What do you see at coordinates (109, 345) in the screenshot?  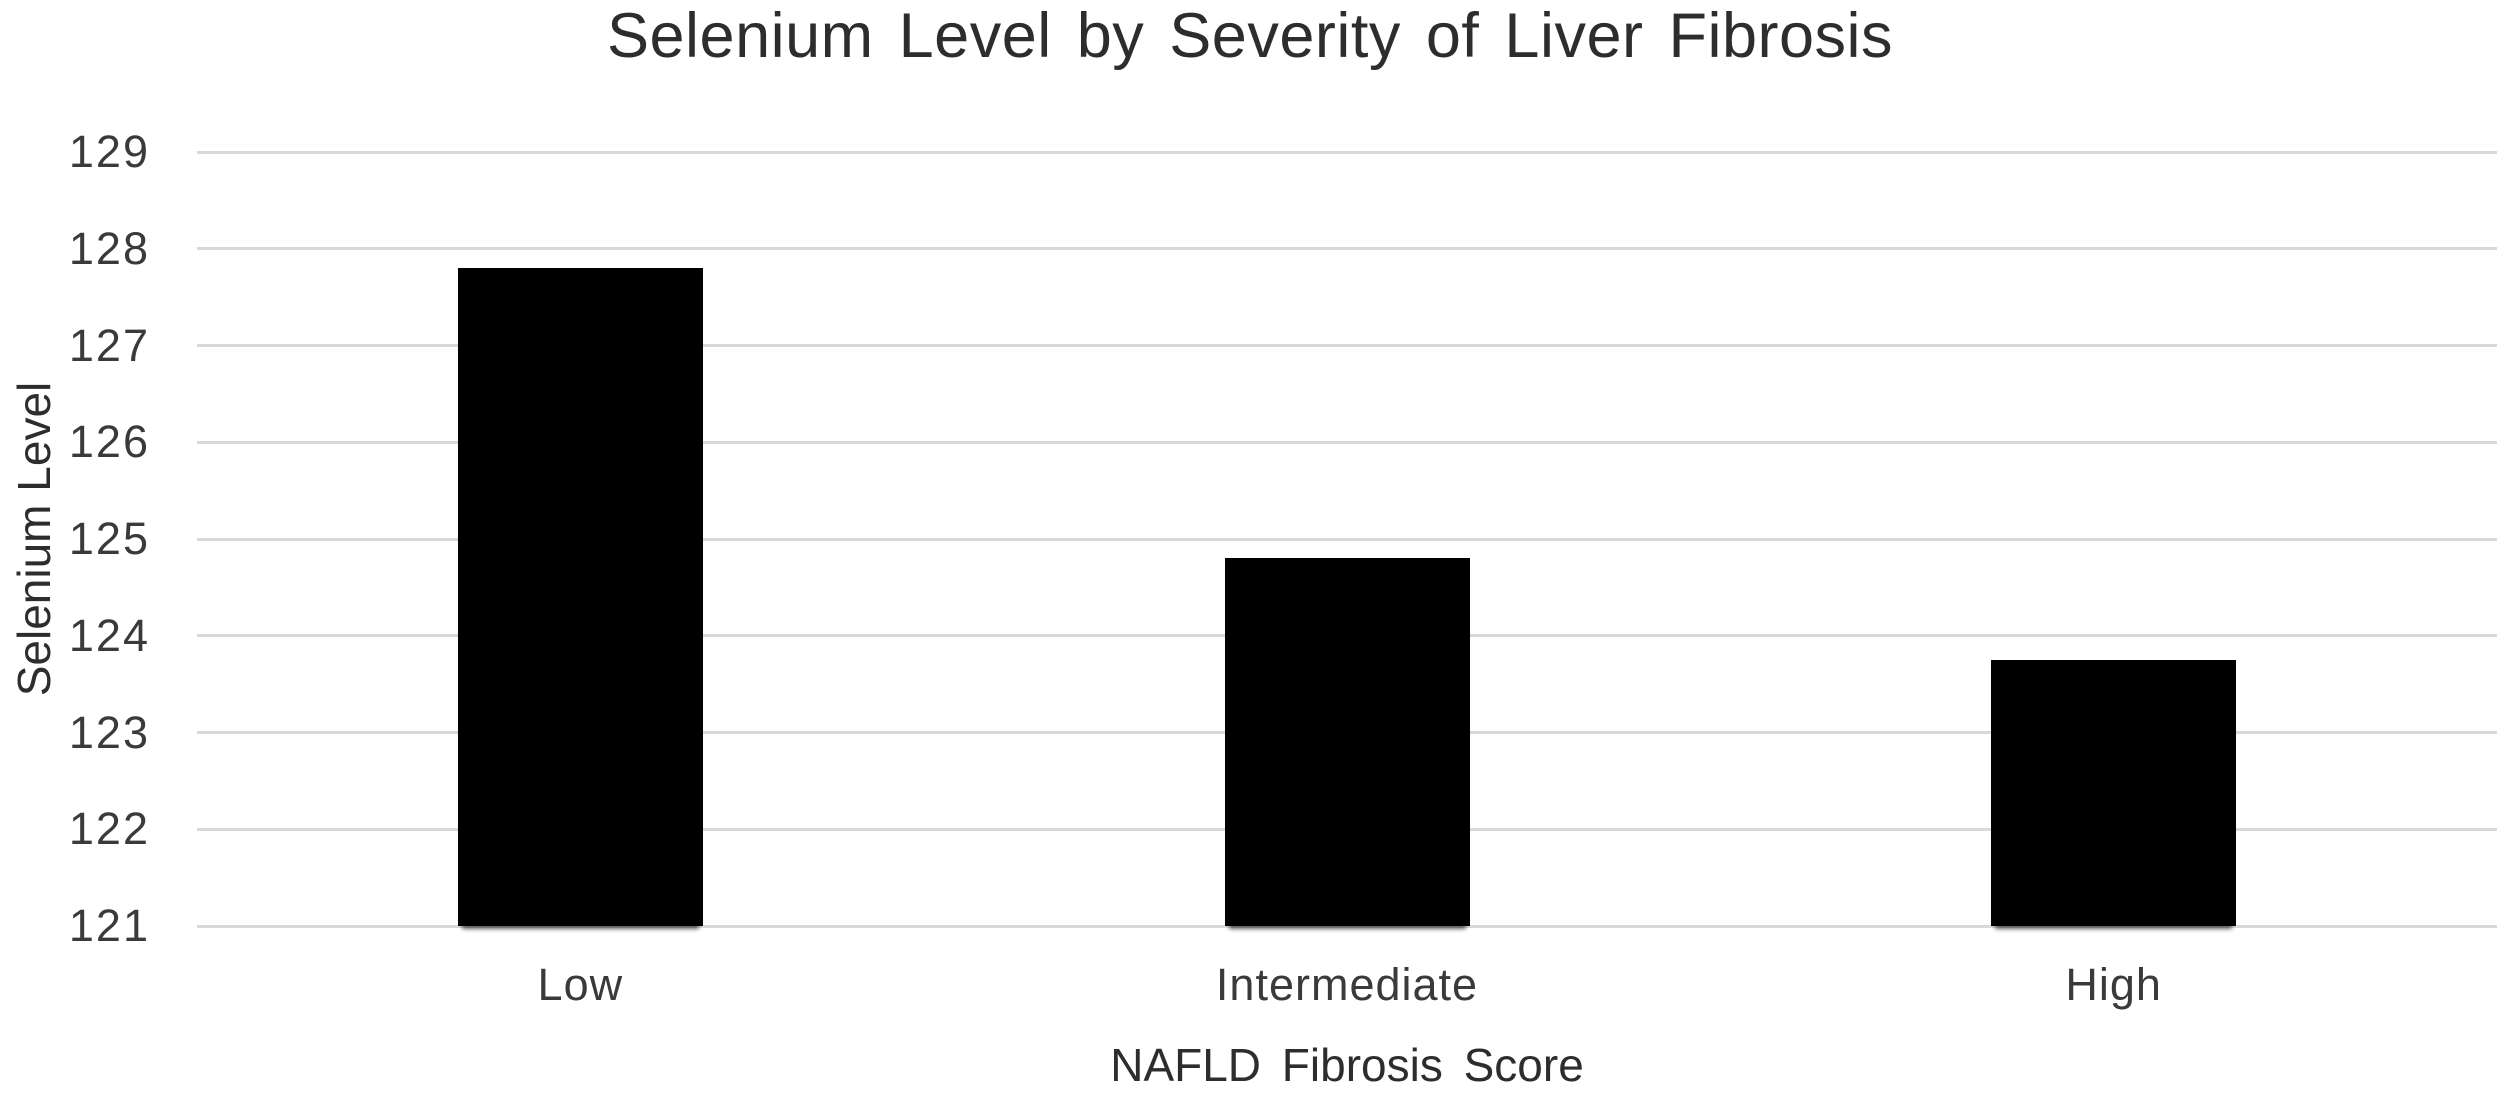 I see `y-tick-label: 127` at bounding box center [109, 345].